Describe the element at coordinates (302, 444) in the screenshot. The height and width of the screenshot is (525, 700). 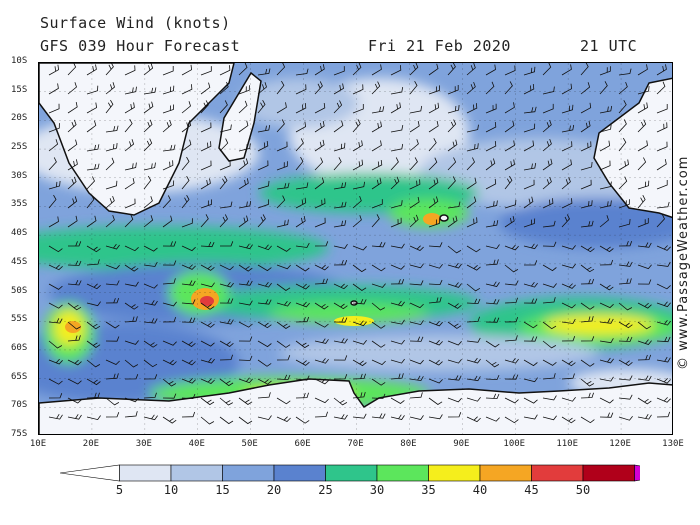
I see `lon-label-60E: 60E` at that location.